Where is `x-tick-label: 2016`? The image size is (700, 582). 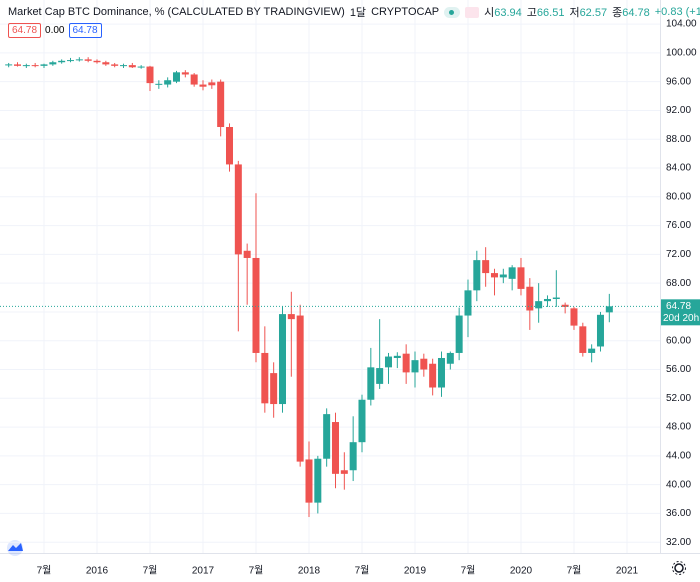
x-tick-label: 2016 is located at coordinates (97, 571).